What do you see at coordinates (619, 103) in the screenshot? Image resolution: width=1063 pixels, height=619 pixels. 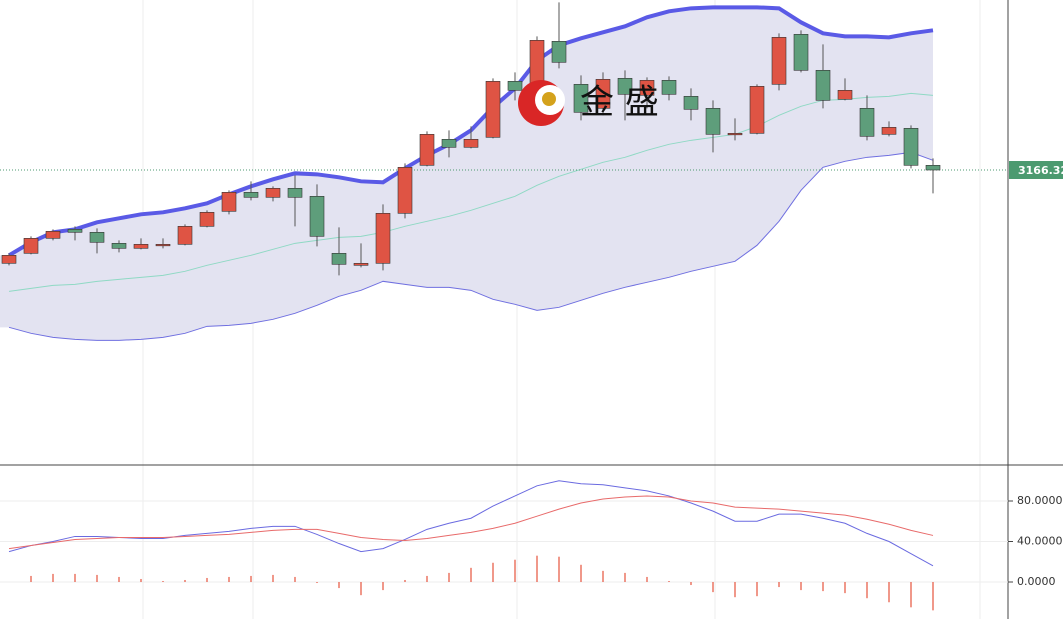 I see `watermark-text: 金 盛` at bounding box center [619, 103].